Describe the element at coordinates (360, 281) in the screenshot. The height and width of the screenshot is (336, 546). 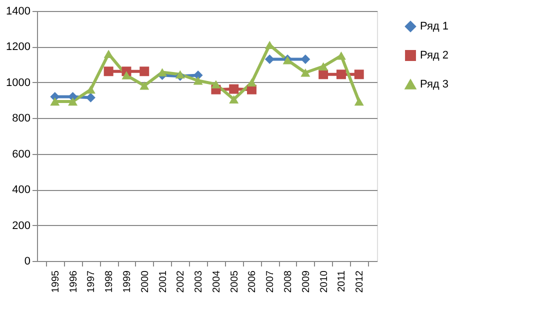
I see `x-tick-label: 2012` at that location.